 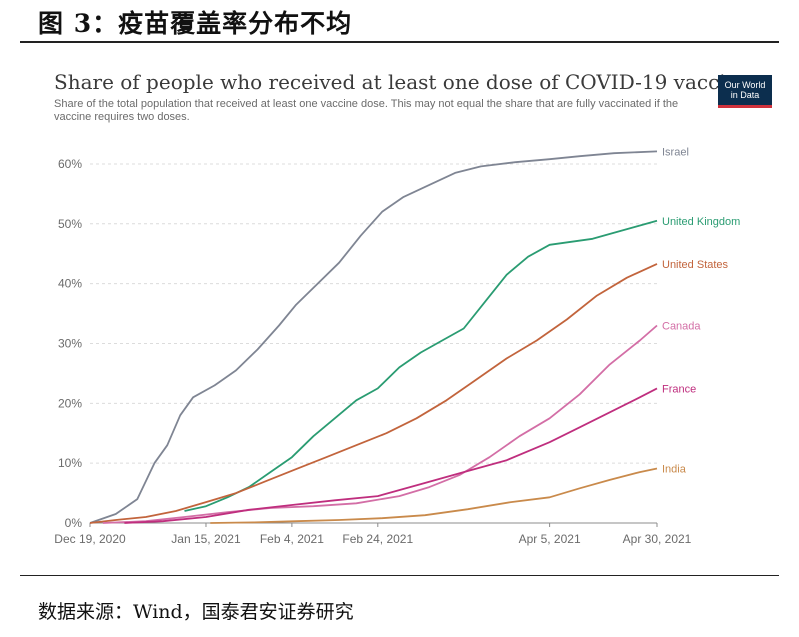 What do you see at coordinates (745, 85) in the screenshot?
I see `logo-line-1: Our World` at bounding box center [745, 85].